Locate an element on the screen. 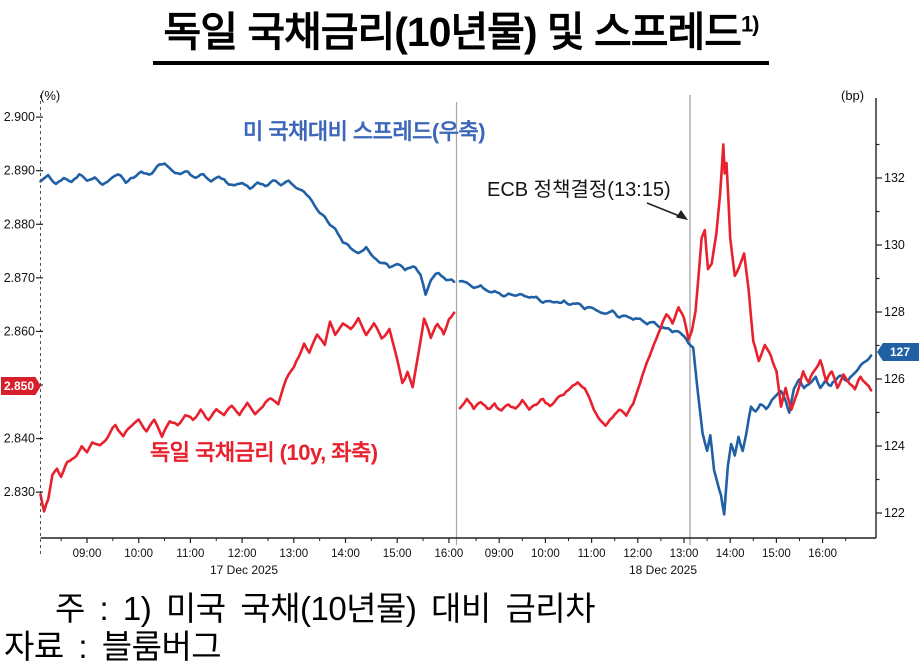 The image size is (922, 664). left-axis-tick-label: 2.840 is located at coordinates (19, 439).